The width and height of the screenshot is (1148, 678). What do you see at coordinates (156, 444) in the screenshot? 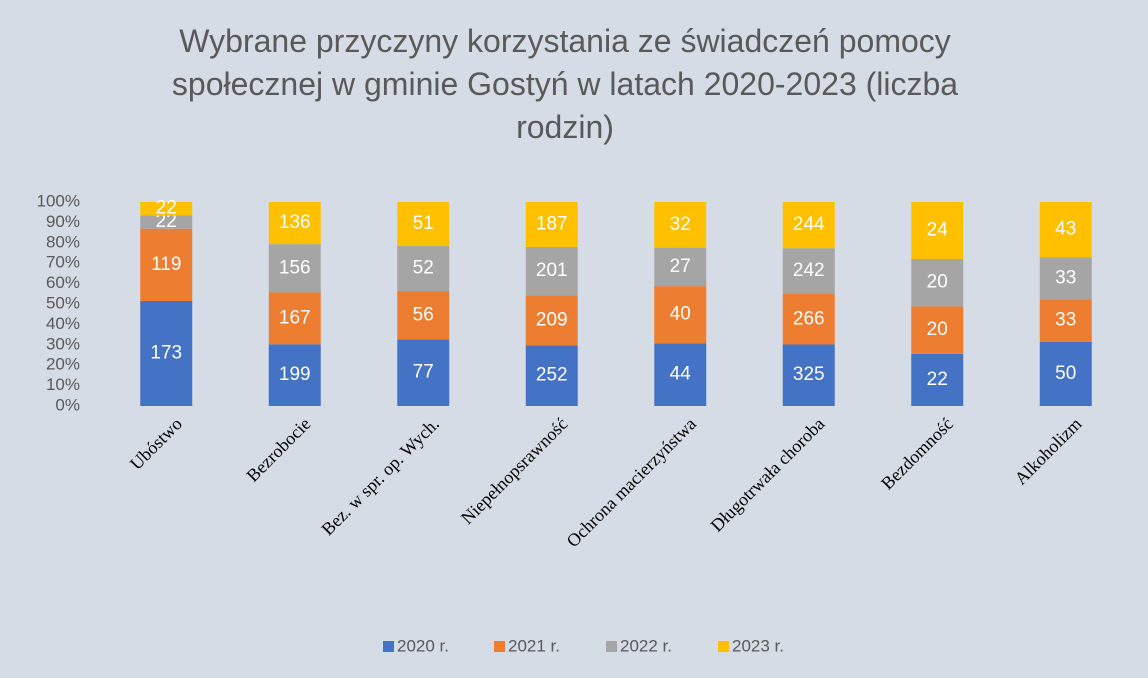
I see `x-tick-label: Ubóstwo` at bounding box center [156, 444].